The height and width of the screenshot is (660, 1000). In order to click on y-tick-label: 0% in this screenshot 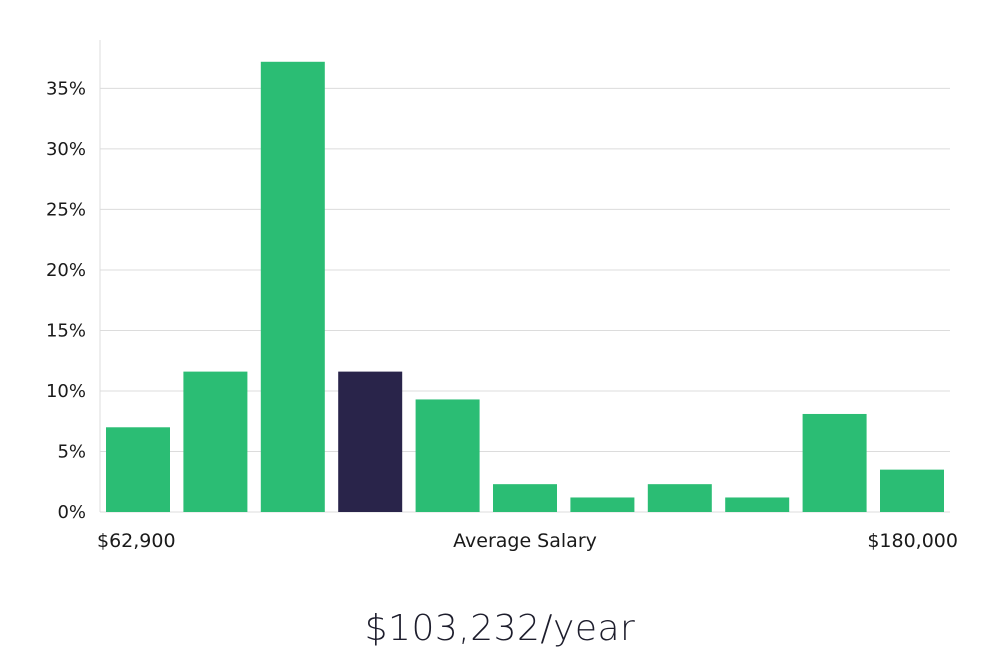, I will do `click(71, 512)`.